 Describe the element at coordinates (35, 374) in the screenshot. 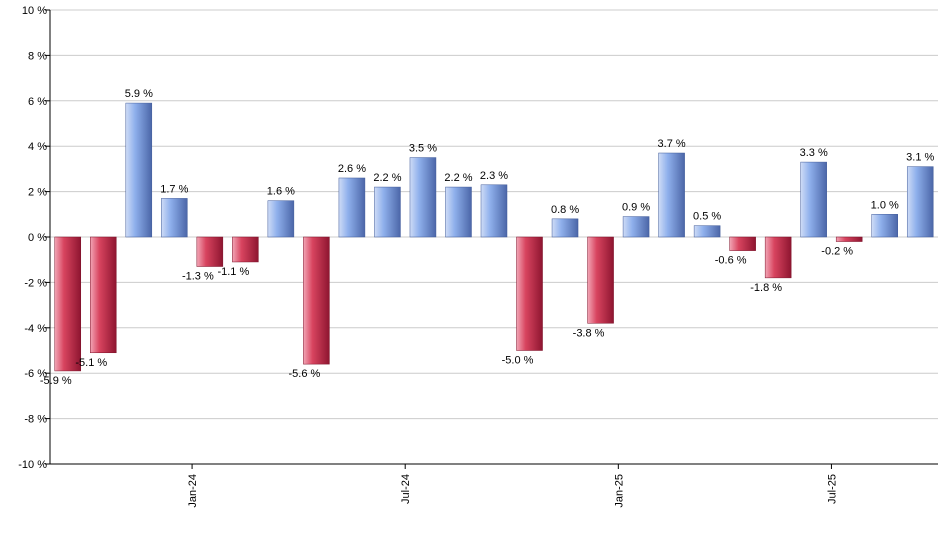

I see `y-tick-label: -6 %` at that location.